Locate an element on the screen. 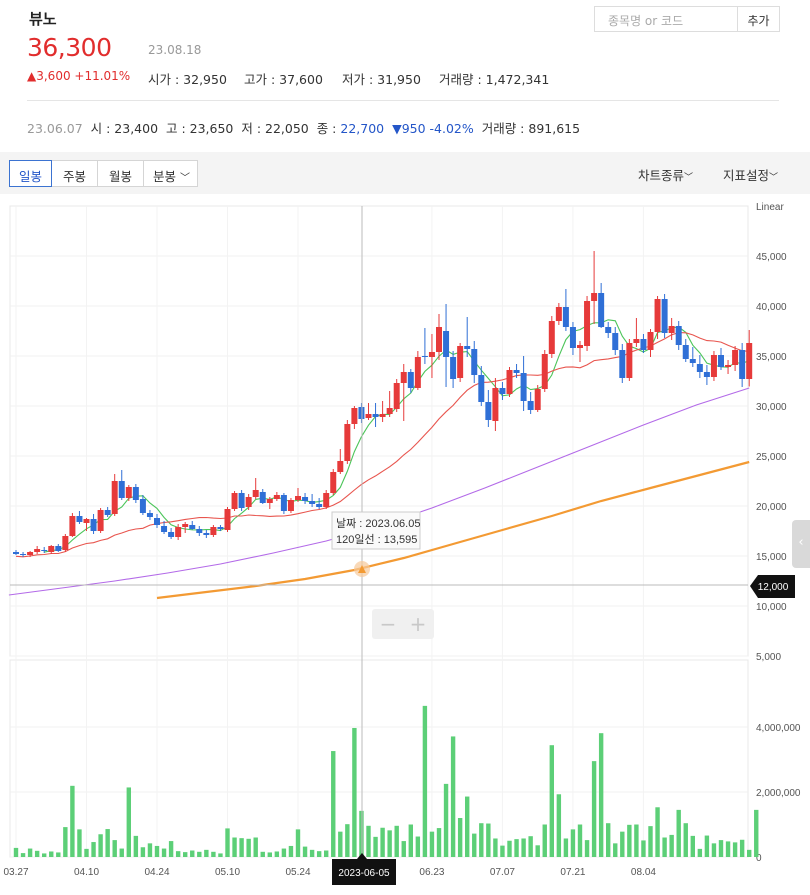 The image size is (810, 895). price-tick-label: 10,000 is located at coordinates (771, 607).